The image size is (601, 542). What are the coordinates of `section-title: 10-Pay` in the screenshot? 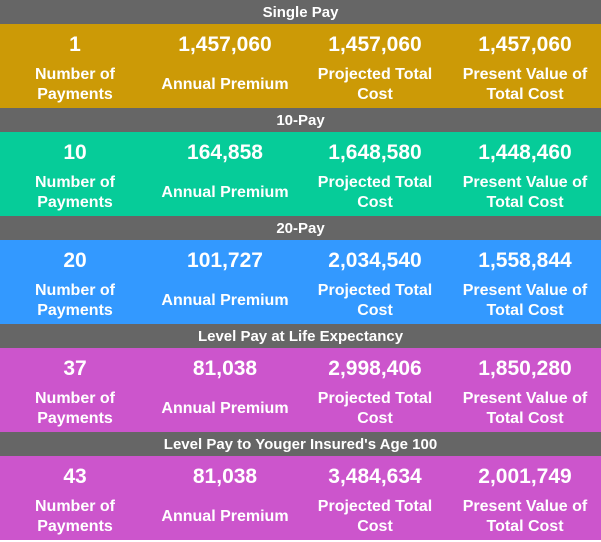 It's located at (300, 120).